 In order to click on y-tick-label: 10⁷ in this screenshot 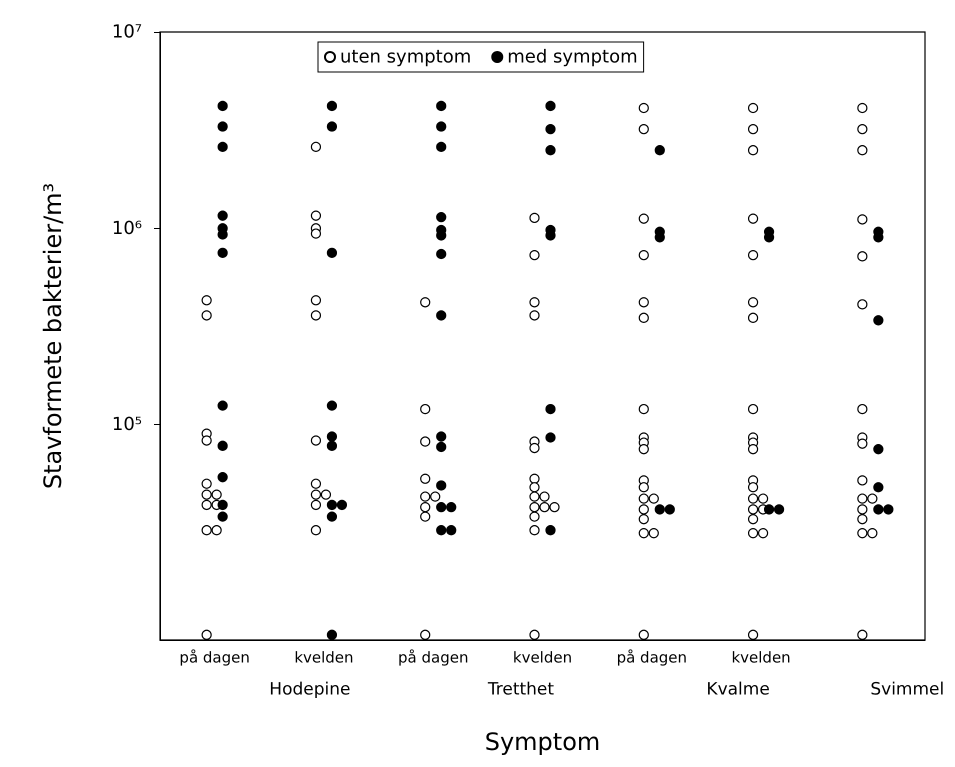, I will do `click(127, 32)`.